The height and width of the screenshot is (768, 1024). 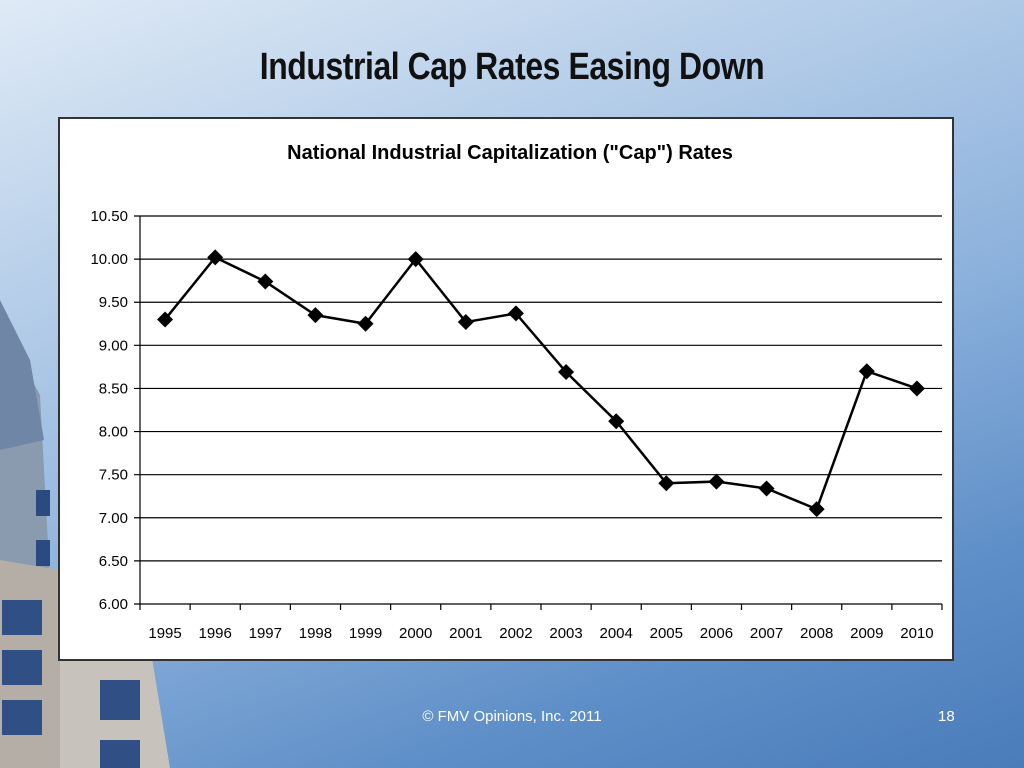 What do you see at coordinates (512, 67) in the screenshot?
I see `slide-title: Industrial Cap Rates Easing Down` at bounding box center [512, 67].